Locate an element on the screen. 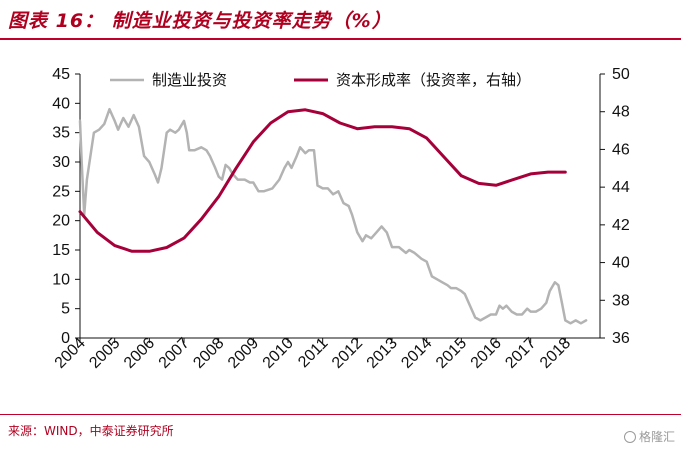 This screenshot has height=450, width=681. x-tick-label: 2004 is located at coordinates (70, 353).